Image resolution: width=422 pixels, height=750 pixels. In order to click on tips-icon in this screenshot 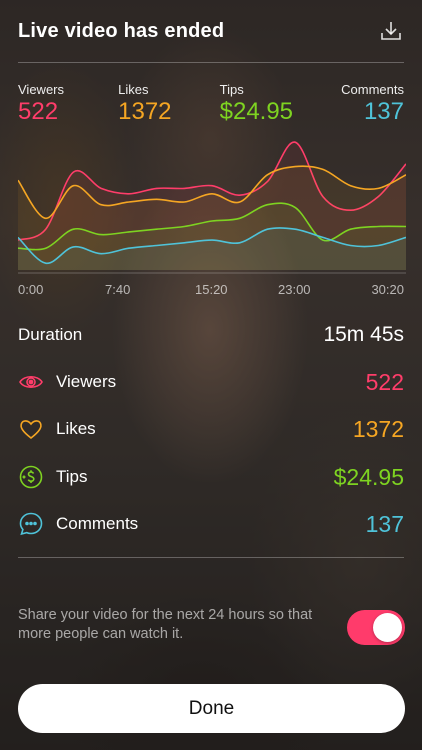, I will do `click(31, 477)`.